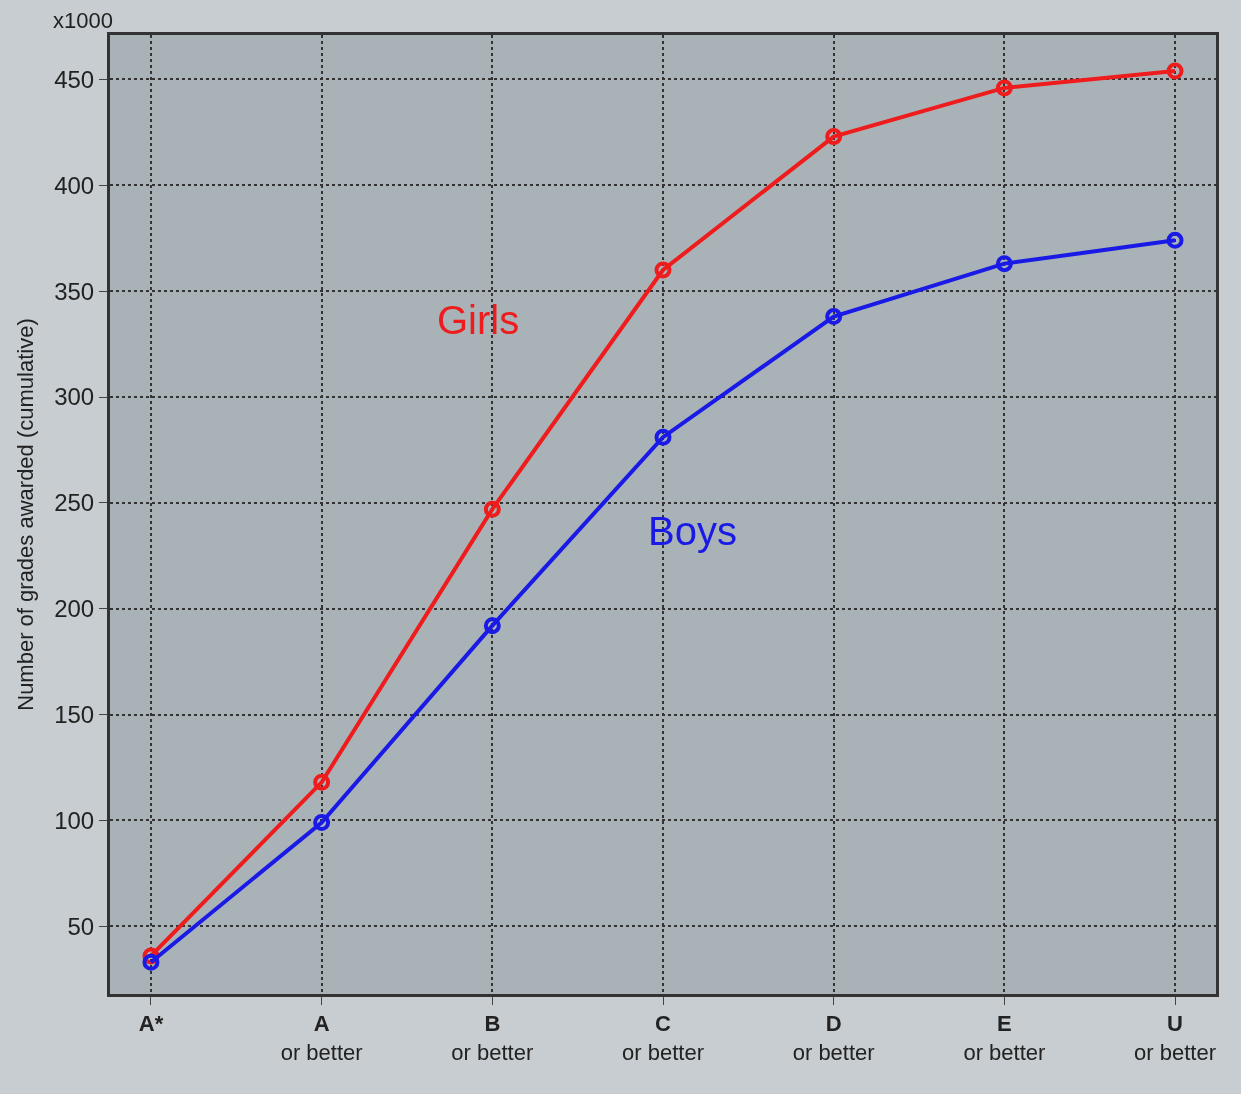  What do you see at coordinates (151, 1024) in the screenshot?
I see `x-tick-label: A*` at bounding box center [151, 1024].